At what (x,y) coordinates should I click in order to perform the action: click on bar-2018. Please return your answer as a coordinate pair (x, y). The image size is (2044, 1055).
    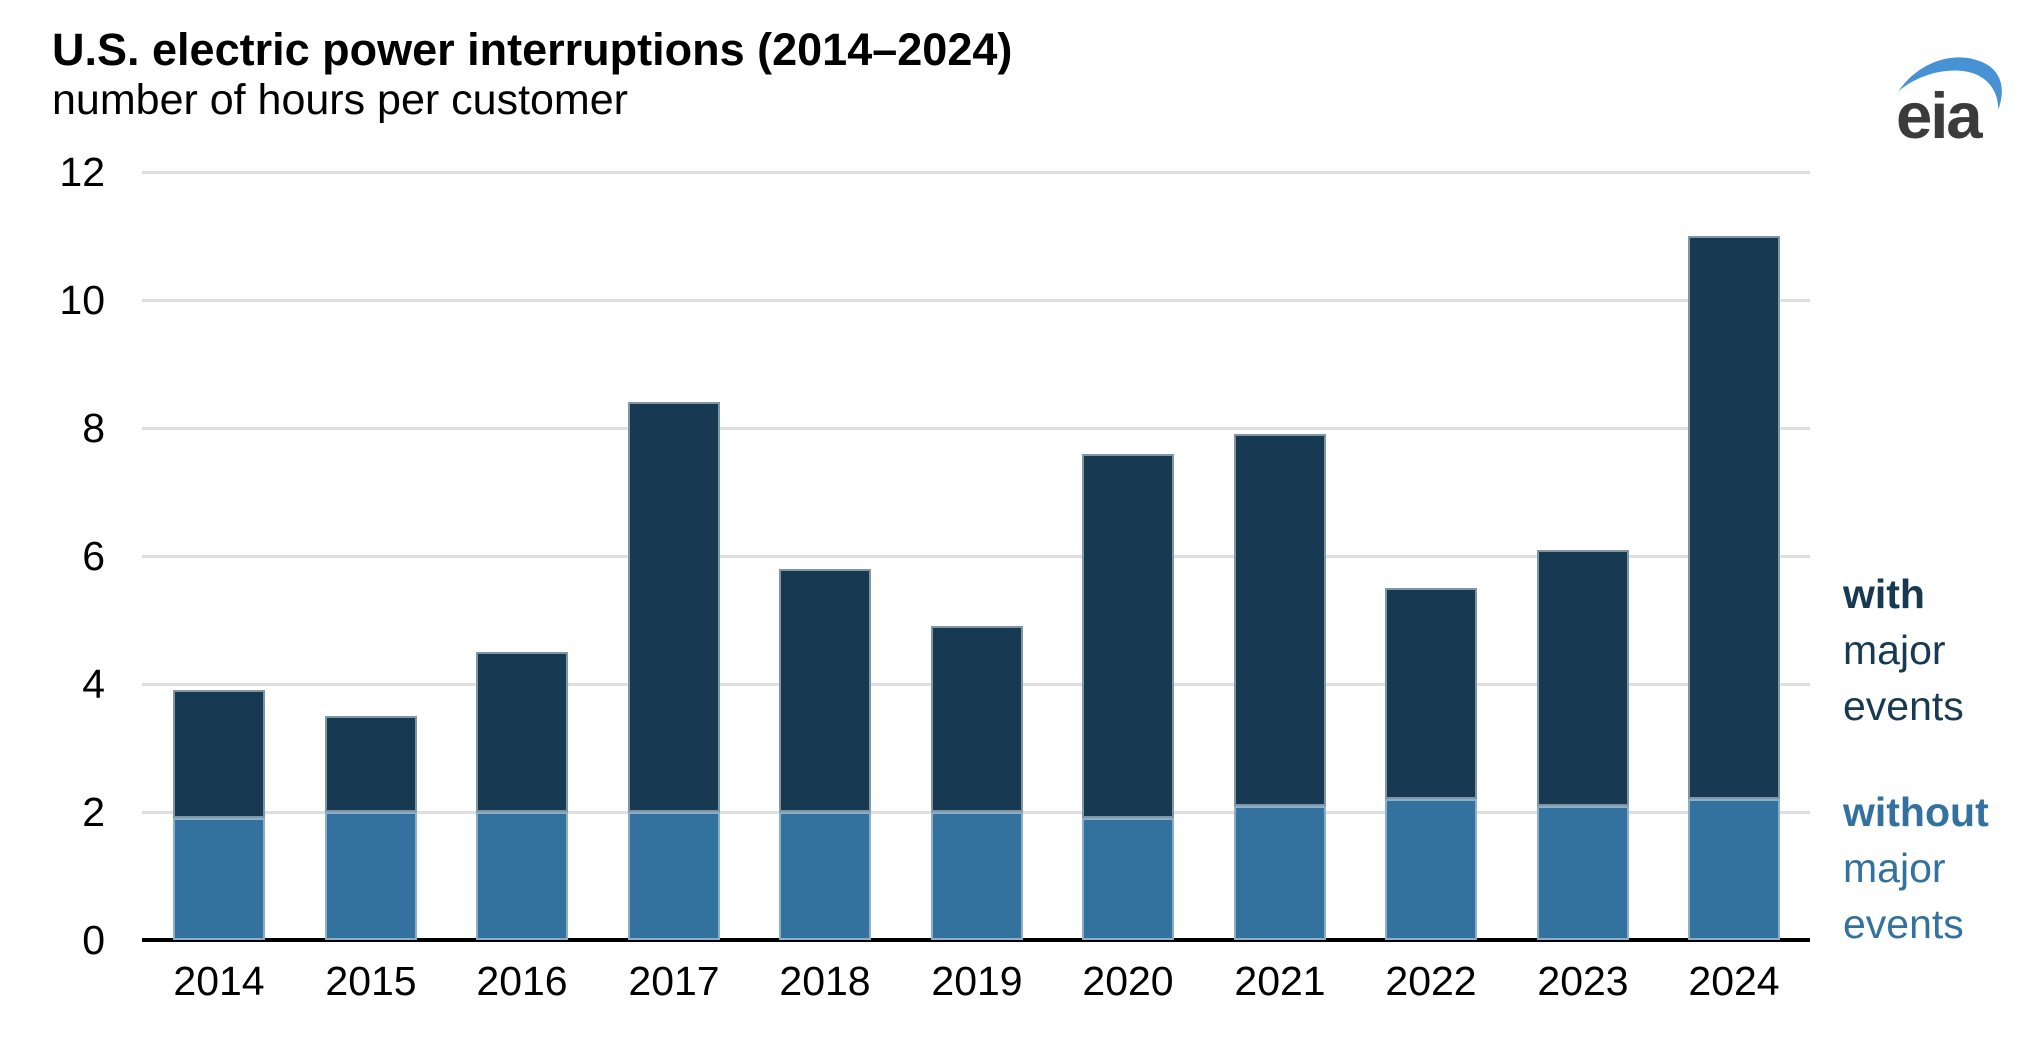
    Looking at the image, I should click on (825, 754).